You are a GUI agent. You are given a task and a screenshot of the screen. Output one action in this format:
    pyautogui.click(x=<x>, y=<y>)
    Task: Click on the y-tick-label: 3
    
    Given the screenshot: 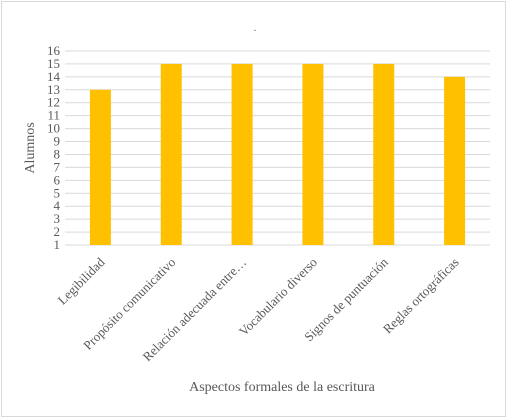 What is the action you would take?
    pyautogui.click(x=57, y=218)
    